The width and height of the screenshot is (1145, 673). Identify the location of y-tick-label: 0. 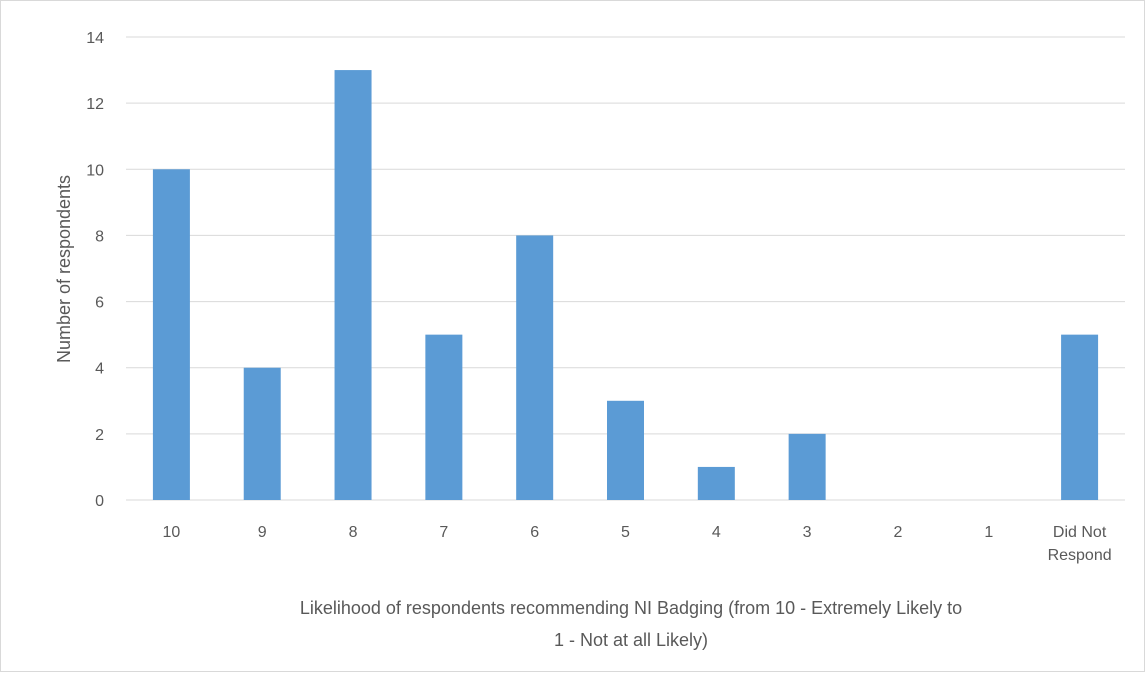
(99, 501).